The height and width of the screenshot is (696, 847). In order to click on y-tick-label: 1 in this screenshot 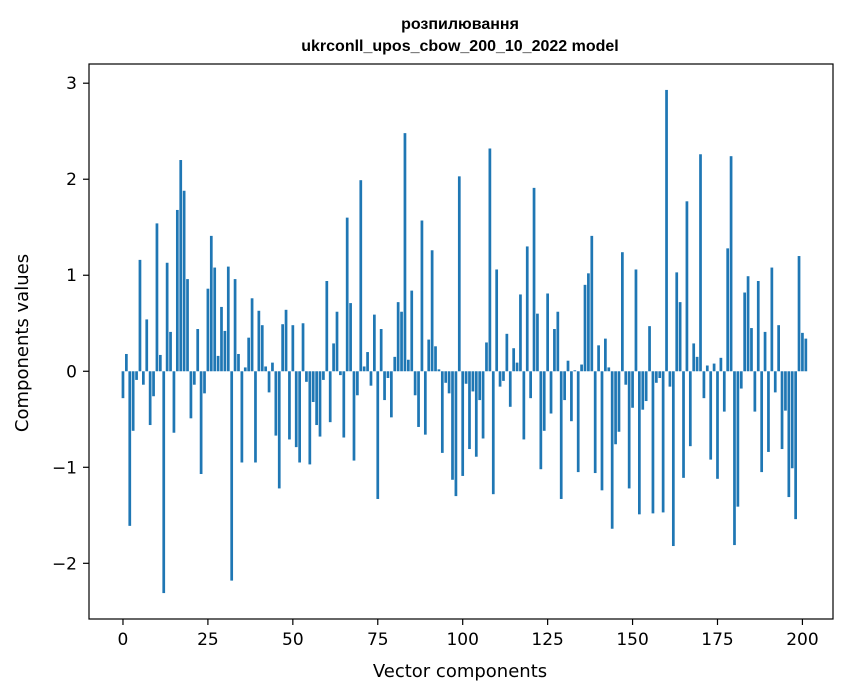, I will do `click(71, 276)`.